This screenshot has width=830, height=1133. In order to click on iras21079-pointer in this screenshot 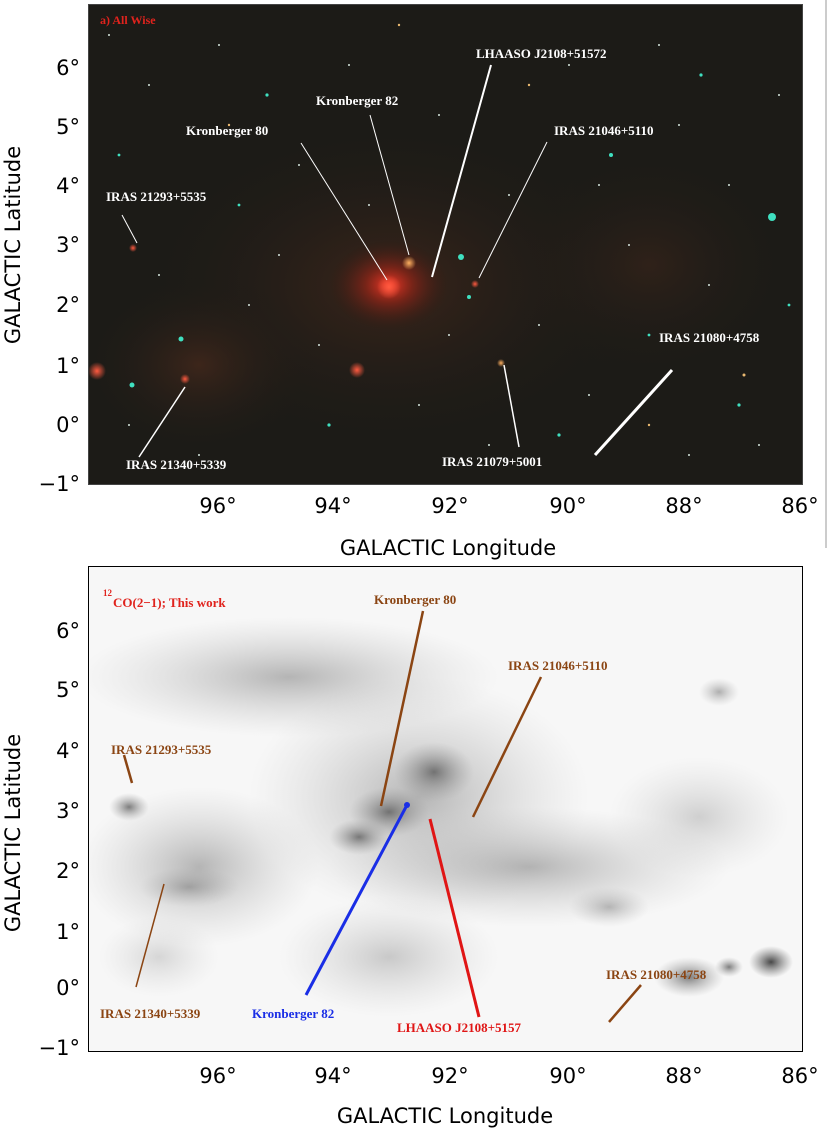, I will do `click(511, 406)`.